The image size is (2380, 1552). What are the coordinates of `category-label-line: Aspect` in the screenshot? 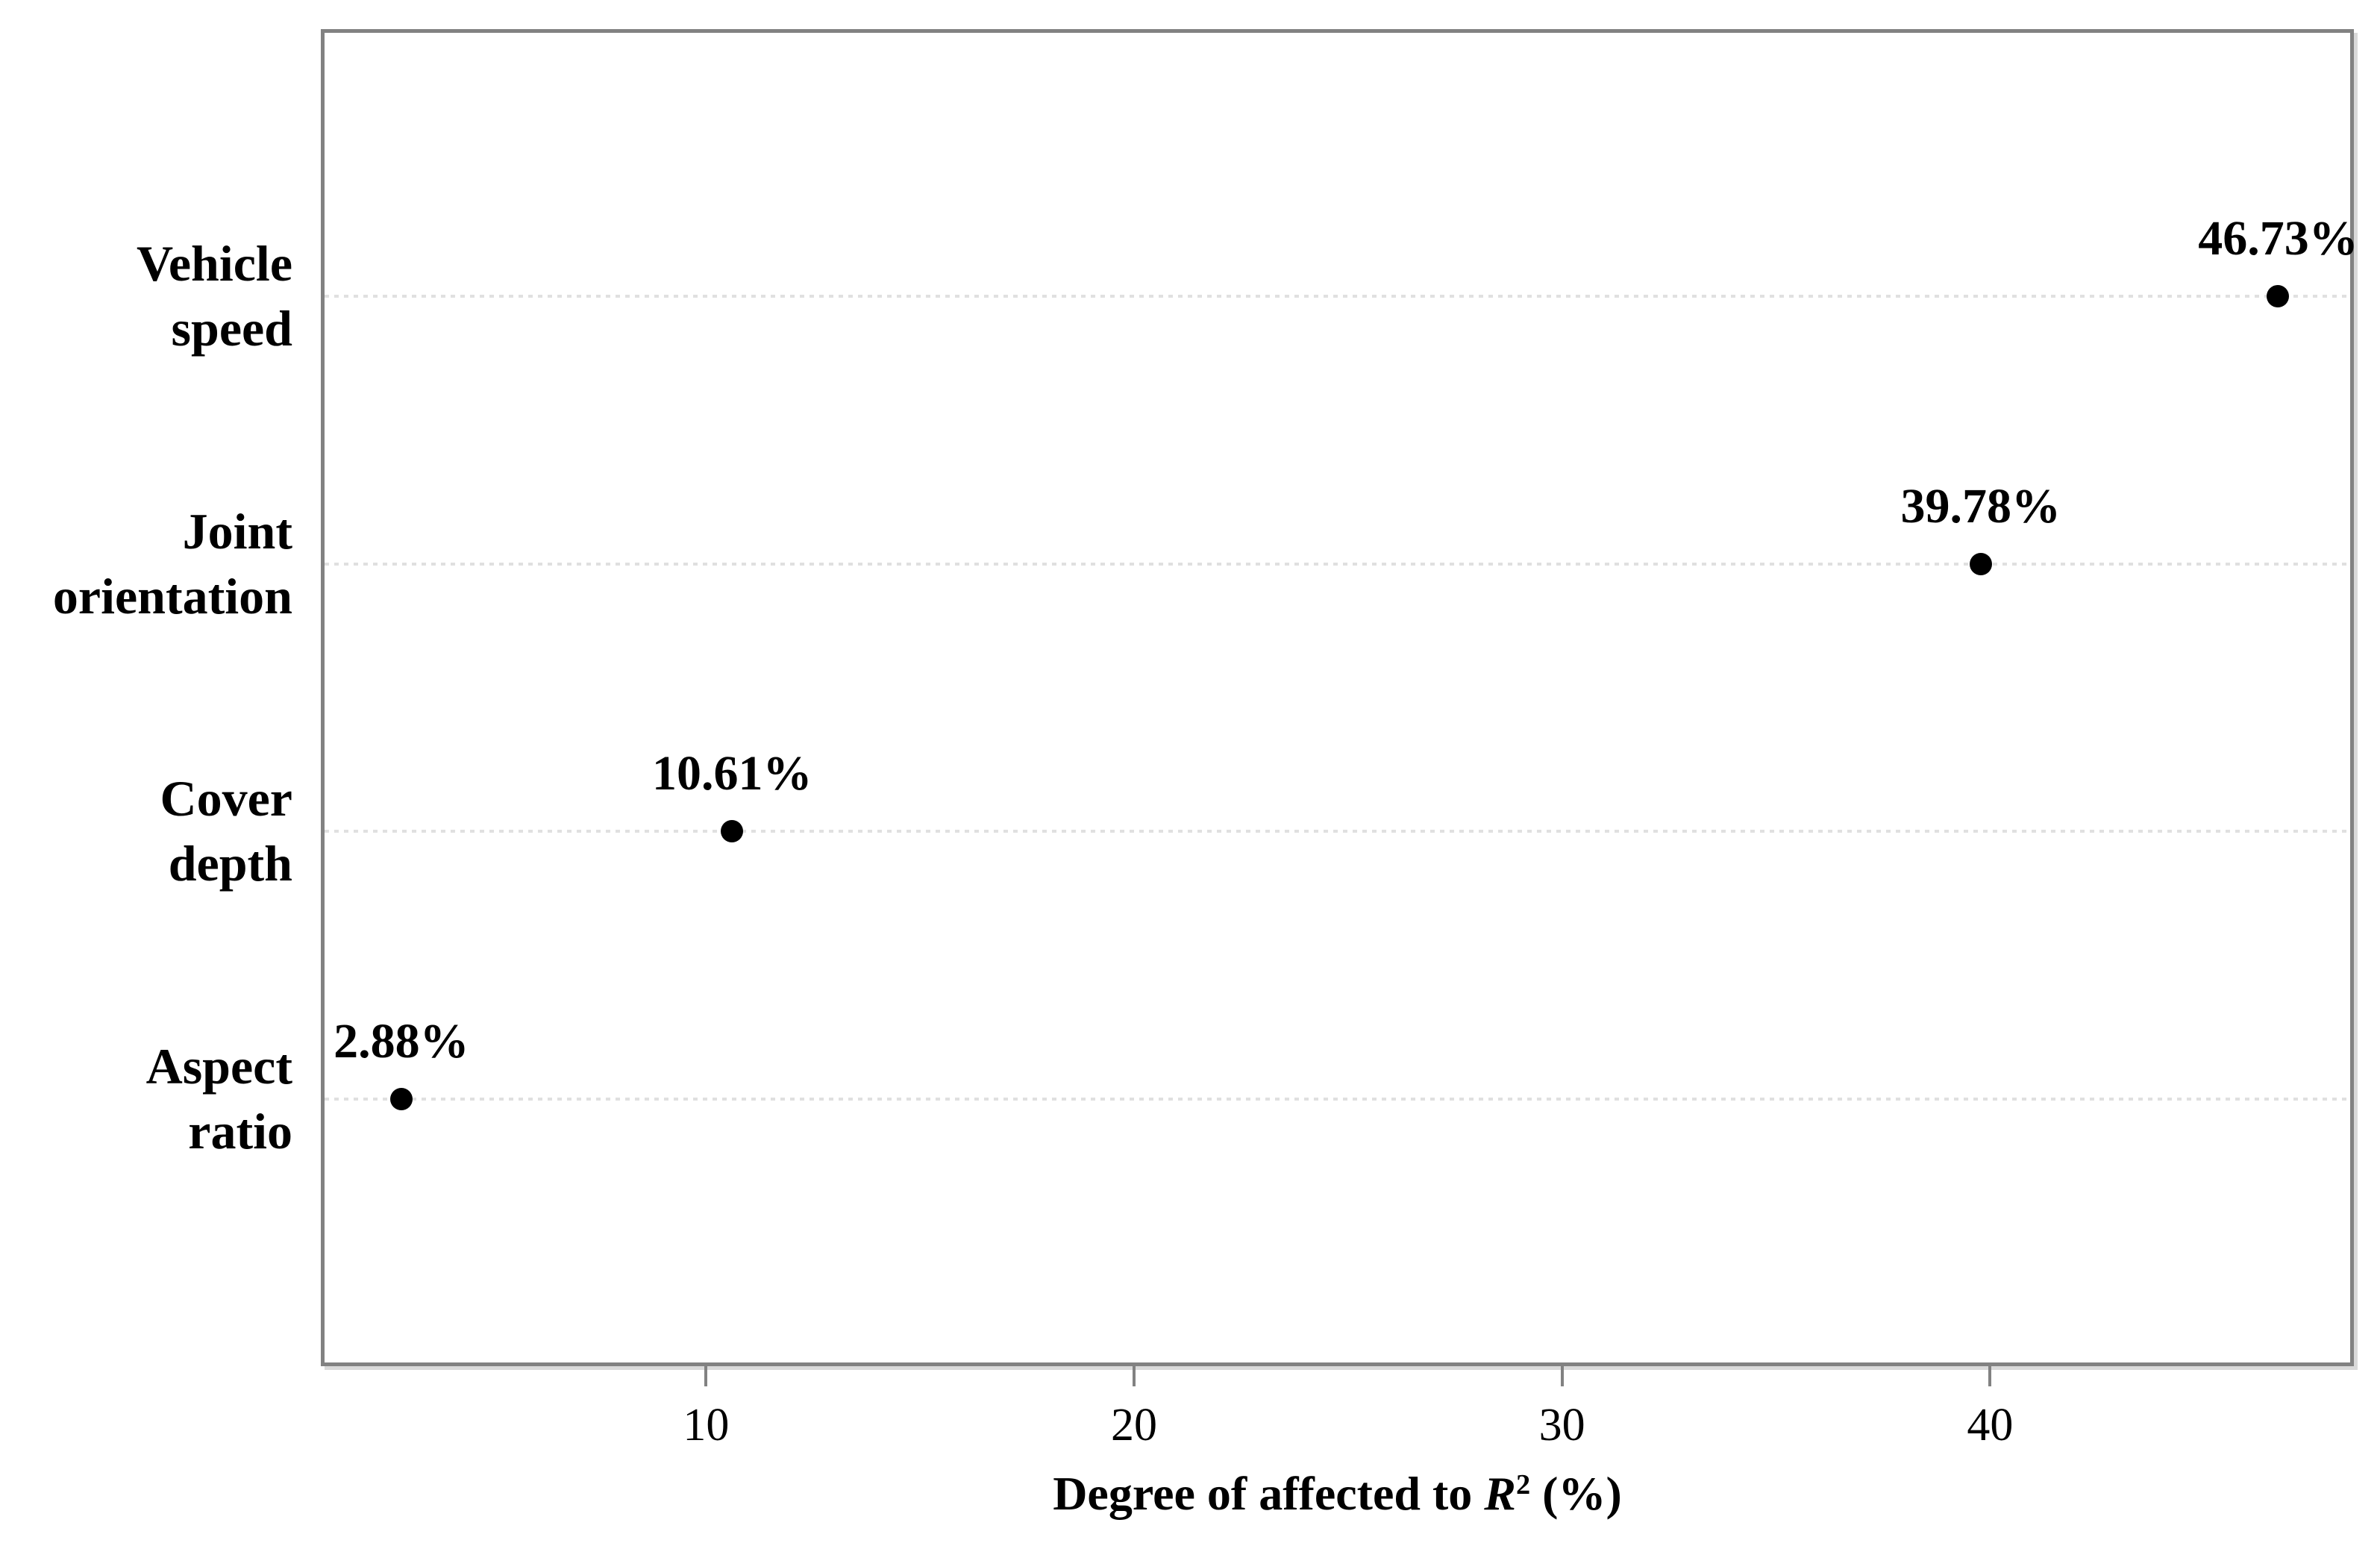 It's located at (218, 1066).